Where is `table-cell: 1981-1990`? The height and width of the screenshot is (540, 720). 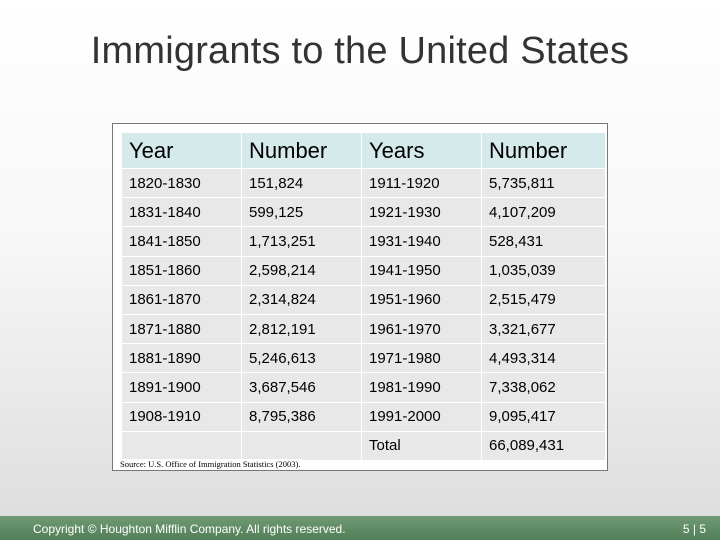 table-cell: 1981-1990 is located at coordinates (421, 387).